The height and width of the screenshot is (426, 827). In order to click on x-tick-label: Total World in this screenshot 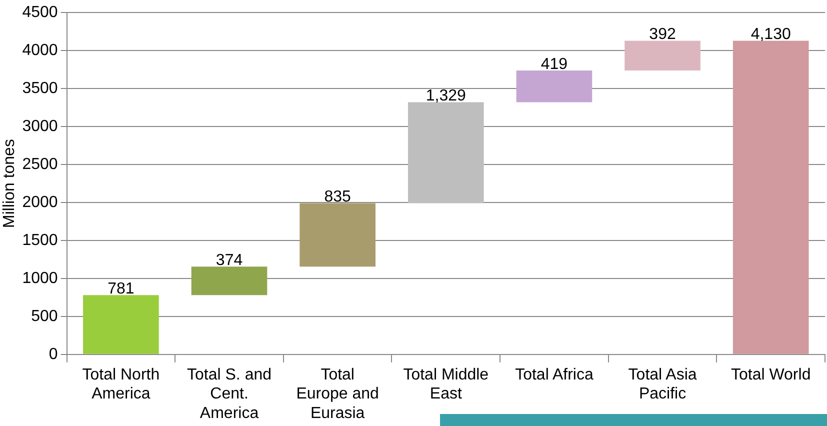, I will do `click(770, 375)`.